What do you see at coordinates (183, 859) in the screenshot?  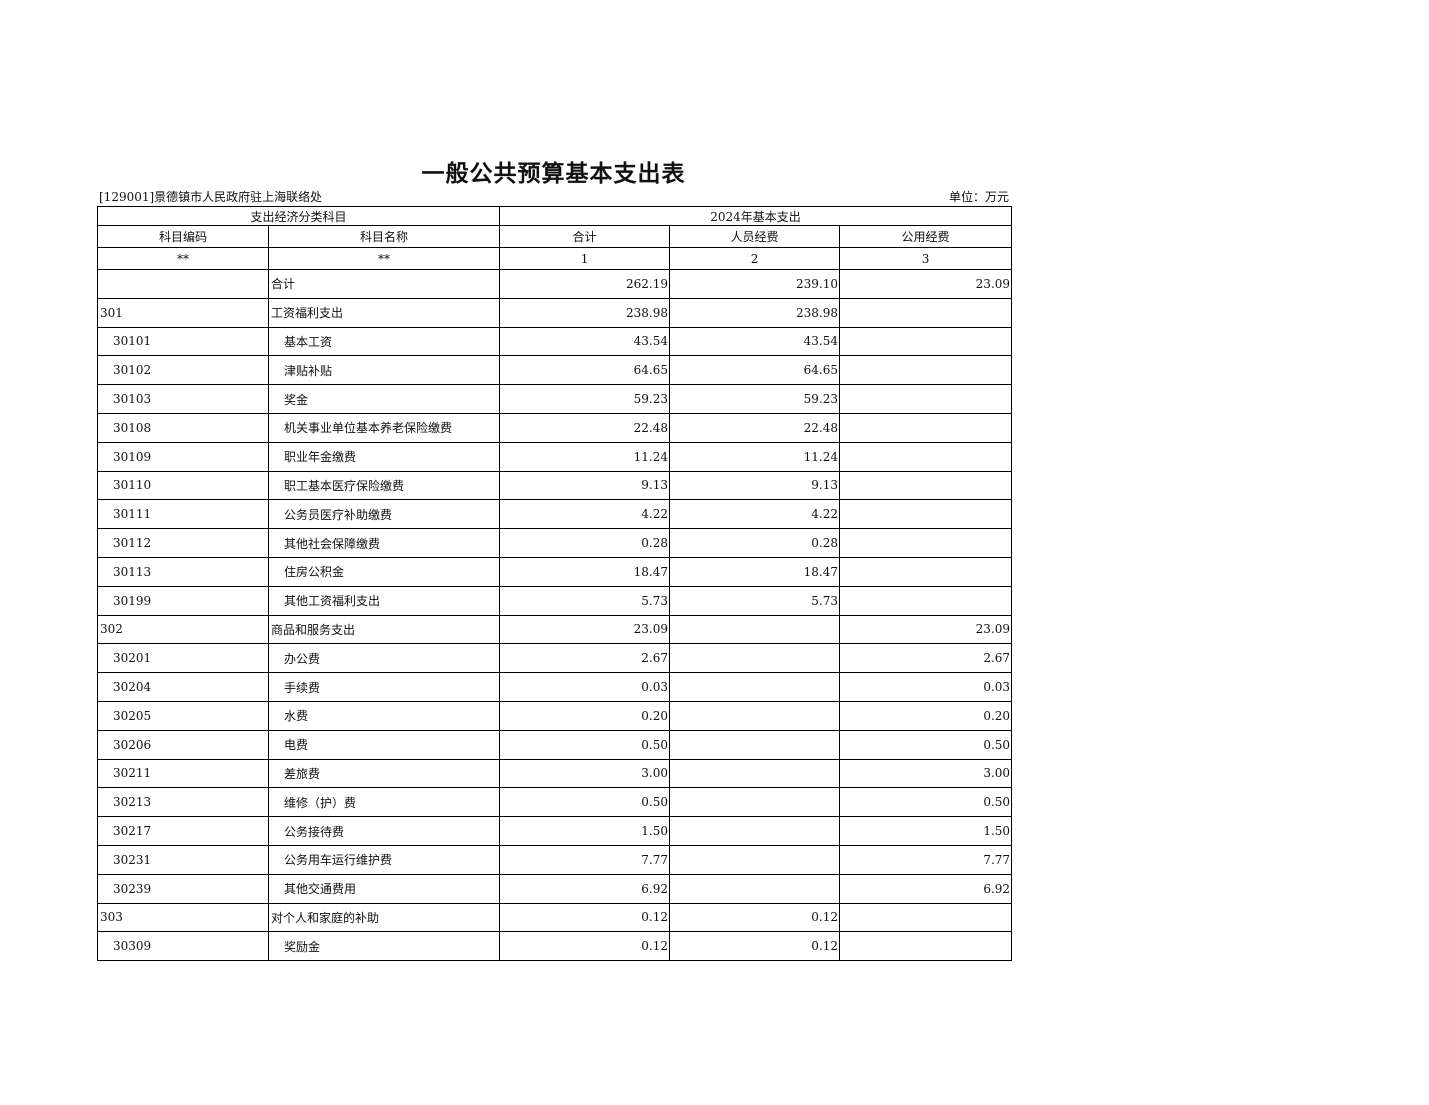 I see `code-cell: 30231` at bounding box center [183, 859].